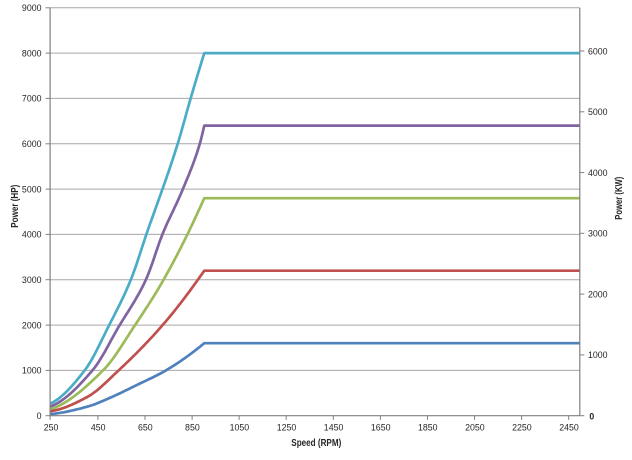 The height and width of the screenshot is (460, 632). Describe the element at coordinates (334, 427) in the screenshot. I see `svg-text: 1450` at that location.